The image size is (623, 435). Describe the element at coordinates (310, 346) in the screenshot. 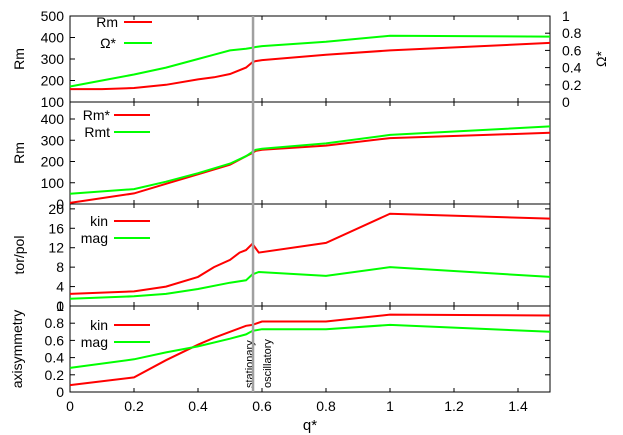

I see `series-line-axisym-green` at that location.